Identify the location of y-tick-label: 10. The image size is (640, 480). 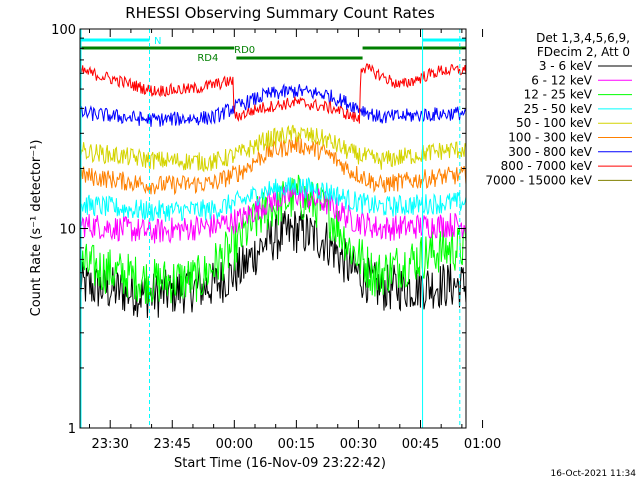
(67, 230).